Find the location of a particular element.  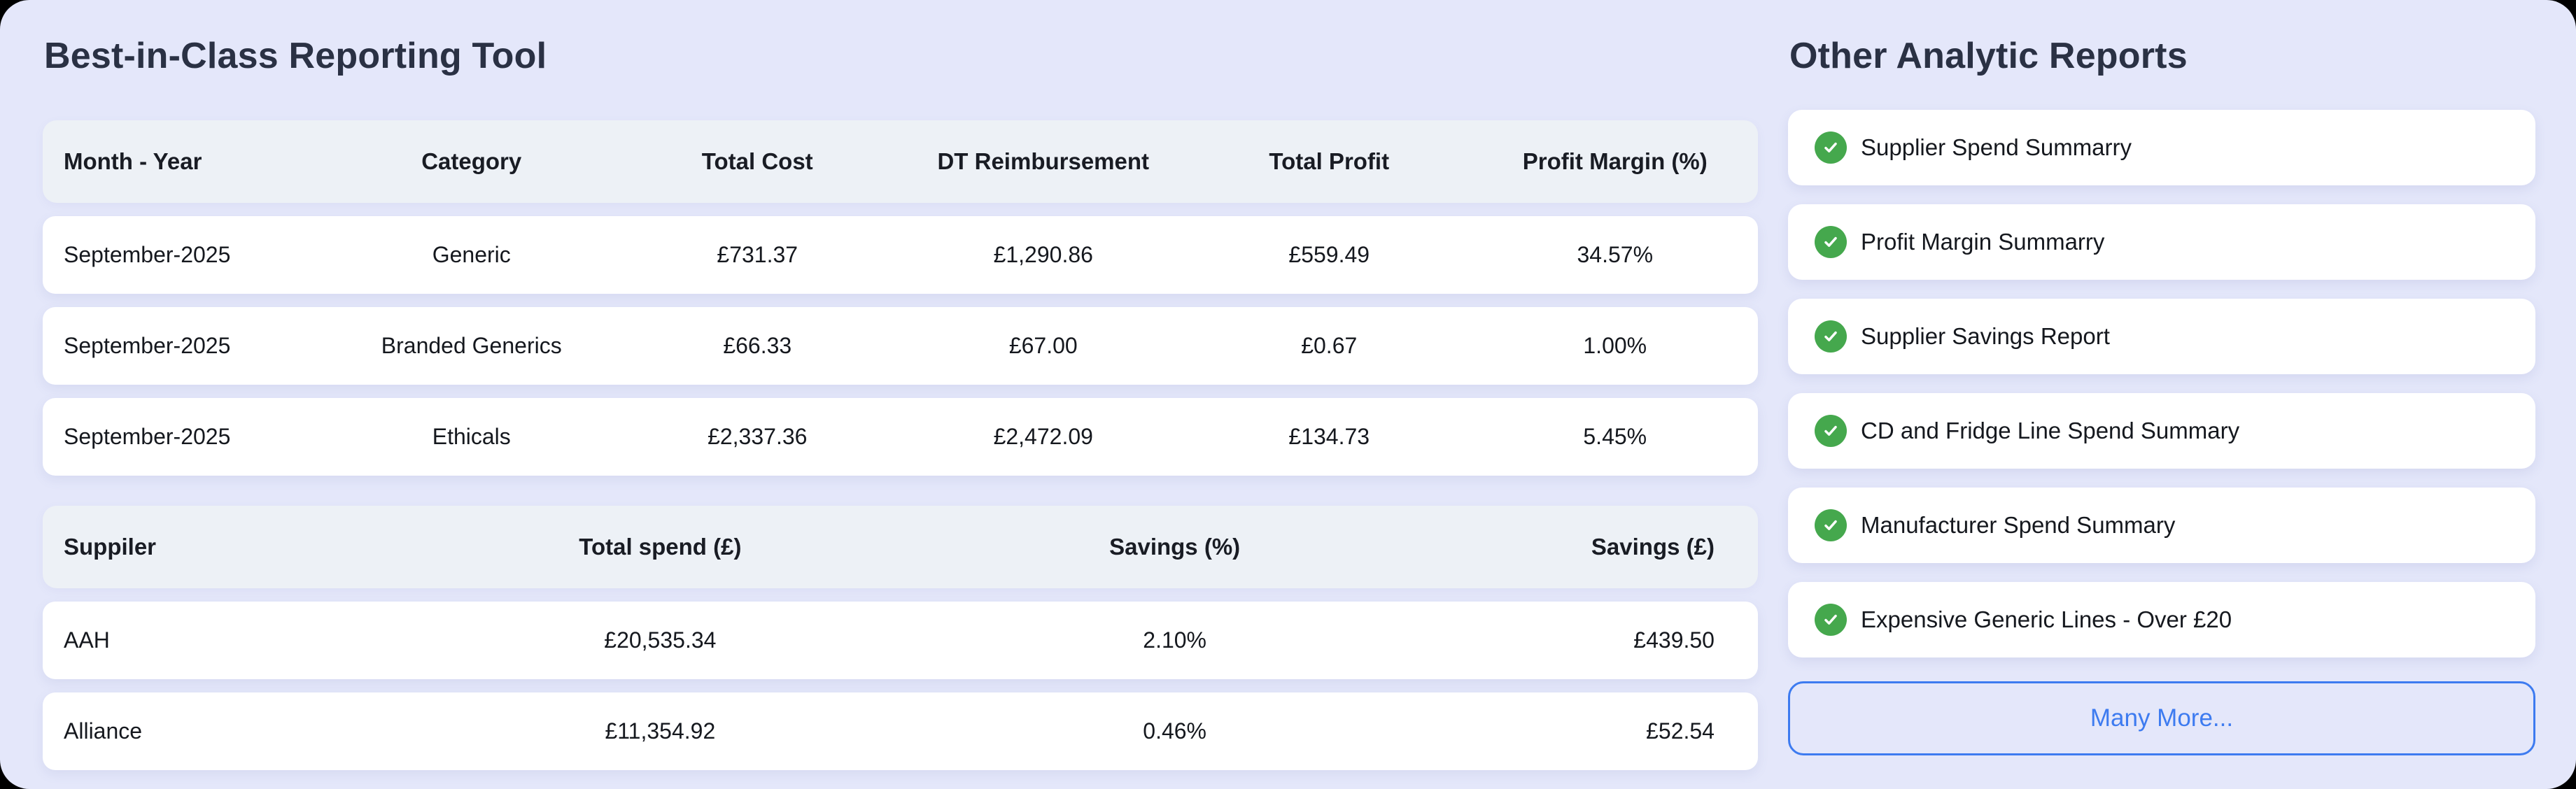

cell-total-spend: £11,354.92 is located at coordinates (660, 731).